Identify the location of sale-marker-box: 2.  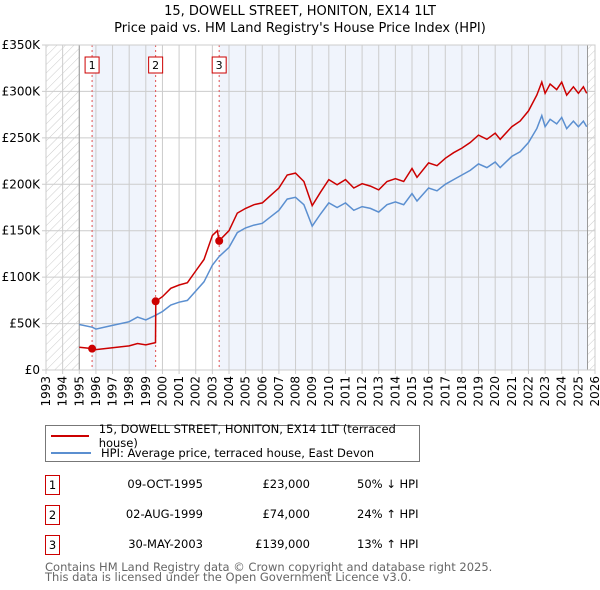
(52, 515).